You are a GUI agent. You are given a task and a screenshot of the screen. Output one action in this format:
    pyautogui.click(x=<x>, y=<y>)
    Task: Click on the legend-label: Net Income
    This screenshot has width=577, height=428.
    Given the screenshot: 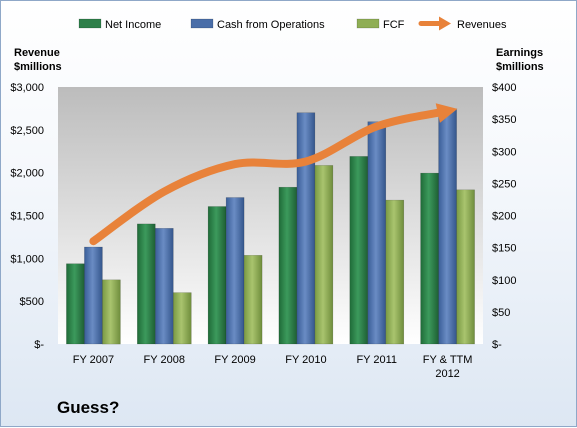 What is the action you would take?
    pyautogui.click(x=133, y=25)
    